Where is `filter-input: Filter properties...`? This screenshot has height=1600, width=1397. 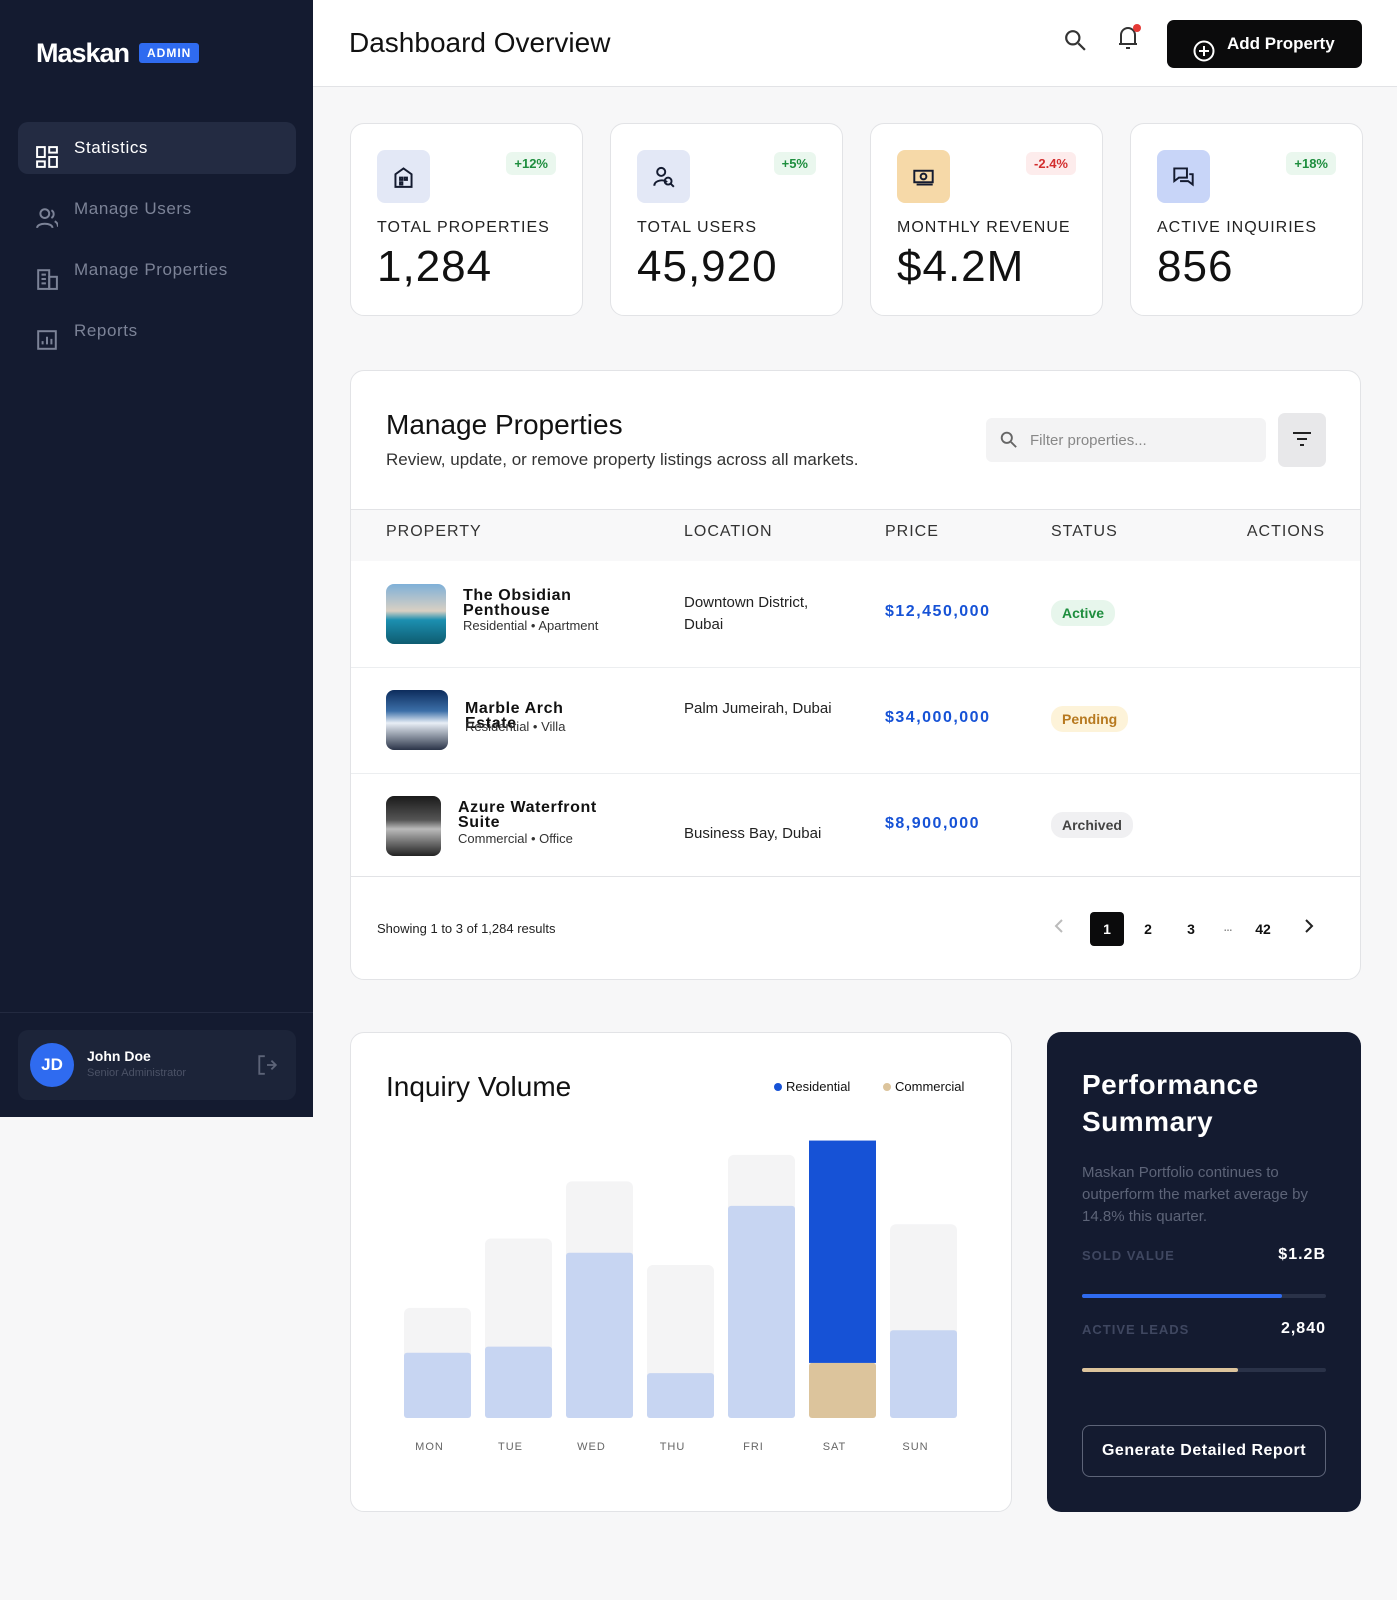
filter-input: Filter properties... is located at coordinates (1126, 440).